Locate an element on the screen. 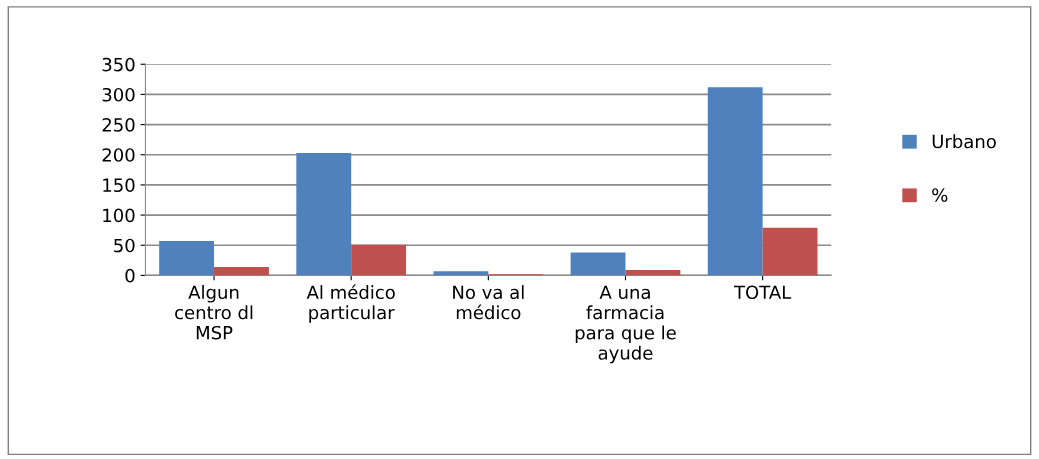 The width and height of the screenshot is (1039, 459). legend-label: % is located at coordinates (940, 195).